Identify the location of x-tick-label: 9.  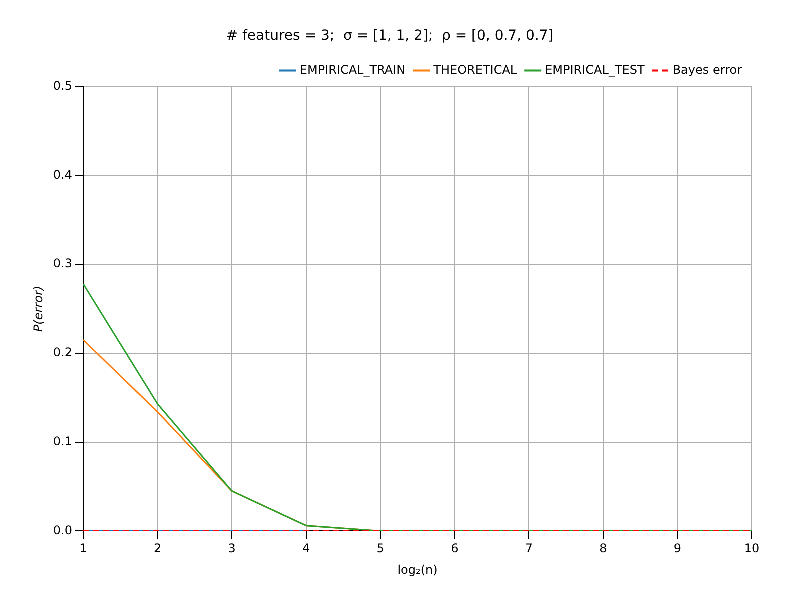
(678, 549).